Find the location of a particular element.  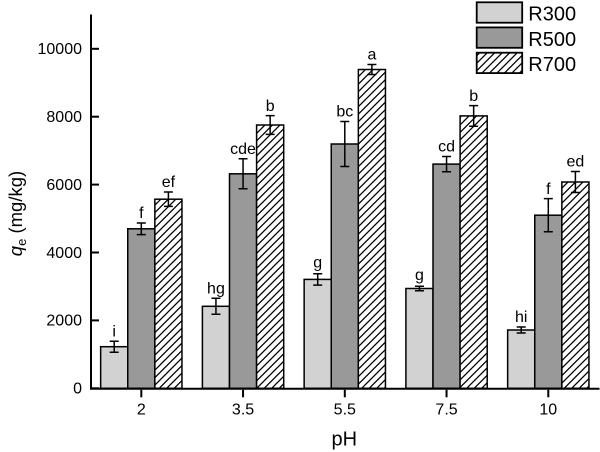

svg-text: 8000 is located at coordinates (64, 117).